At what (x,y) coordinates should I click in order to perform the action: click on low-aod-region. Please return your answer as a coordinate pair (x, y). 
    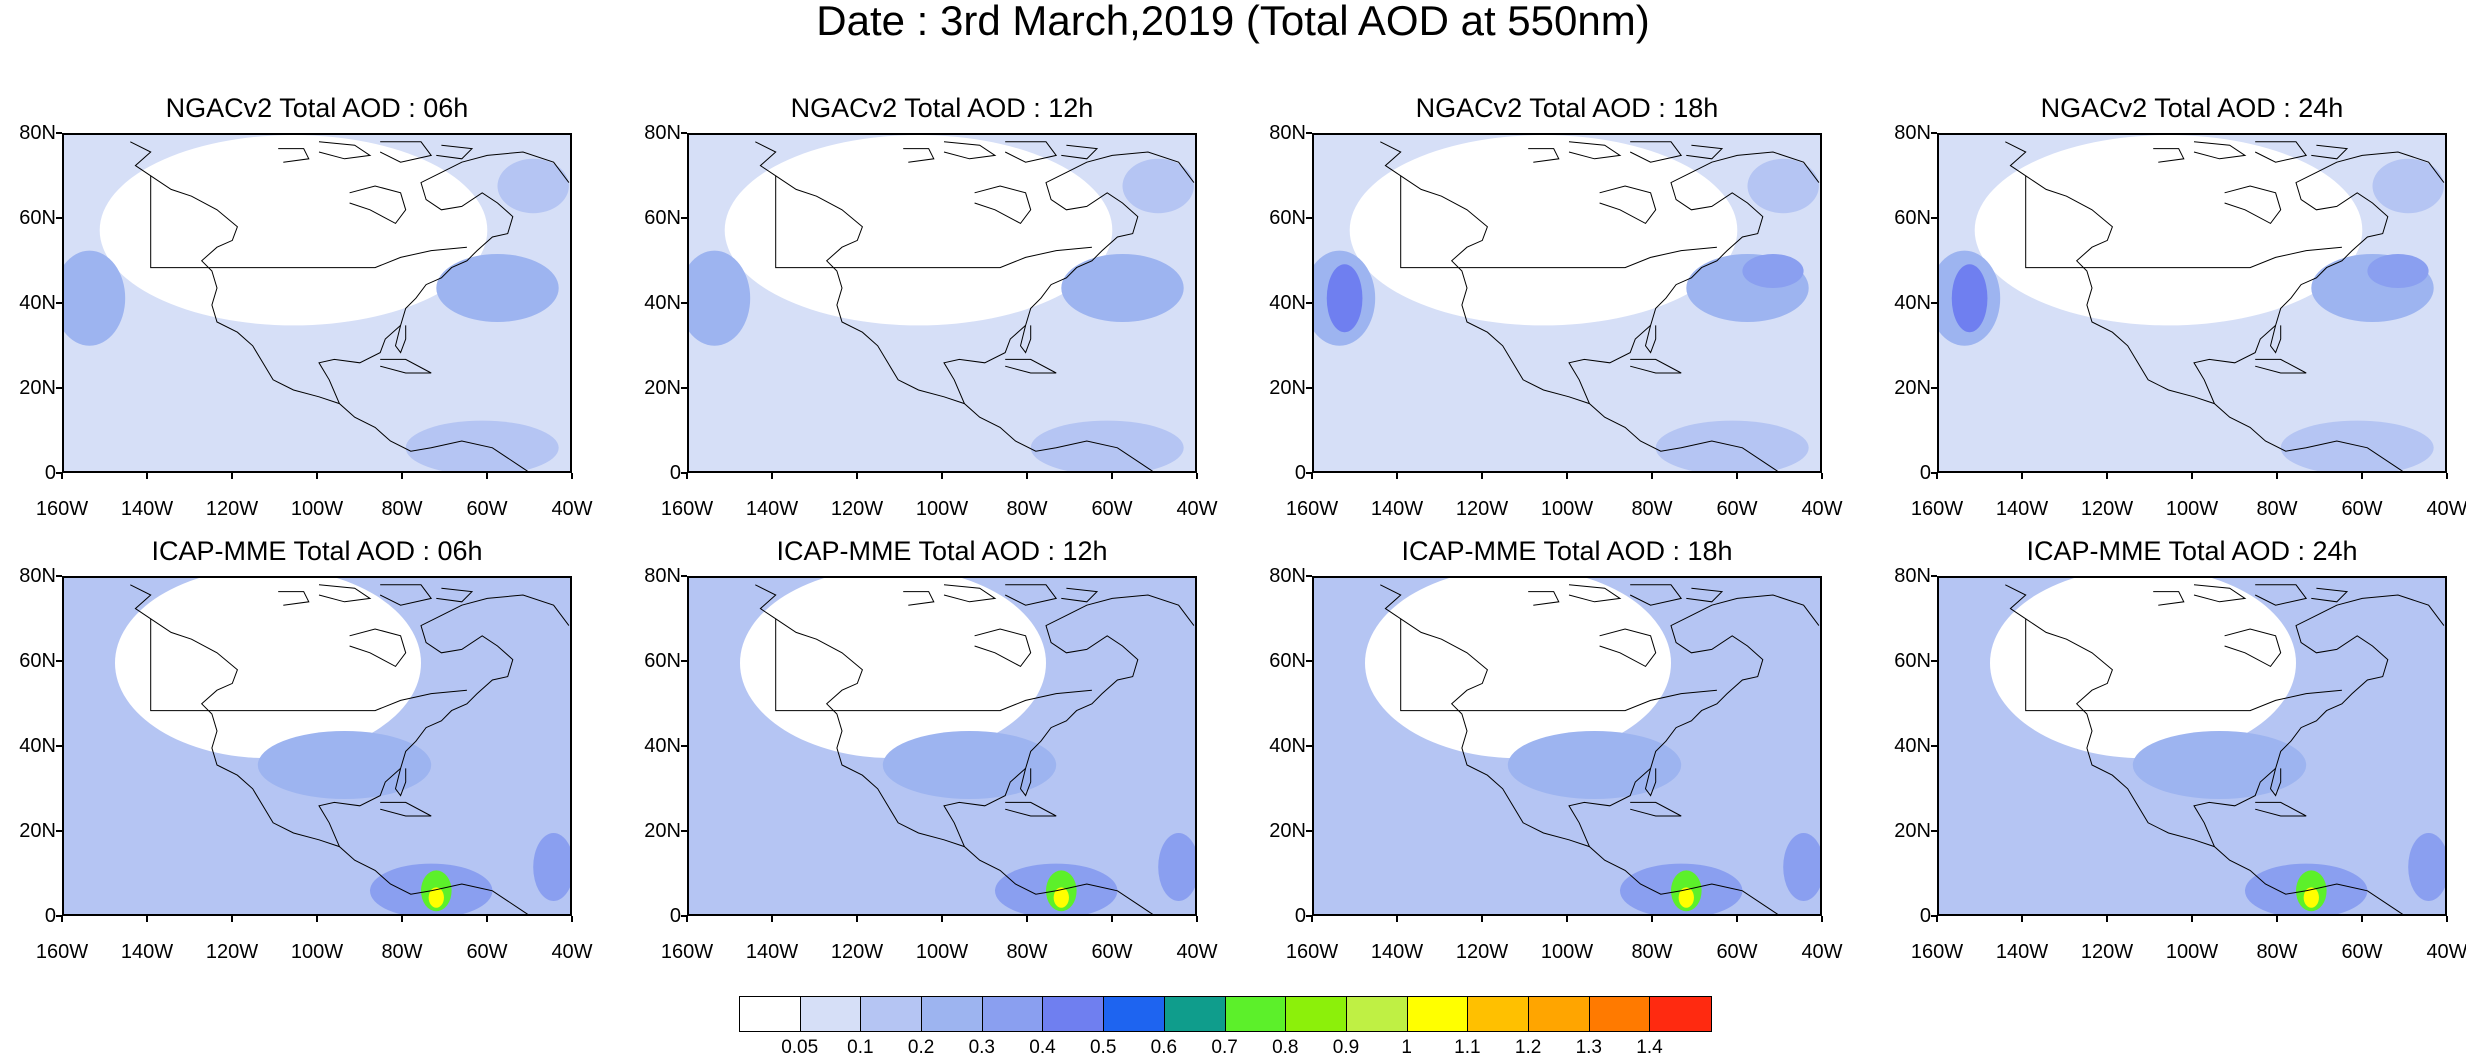
    Looking at the image, I should click on (1543, 230).